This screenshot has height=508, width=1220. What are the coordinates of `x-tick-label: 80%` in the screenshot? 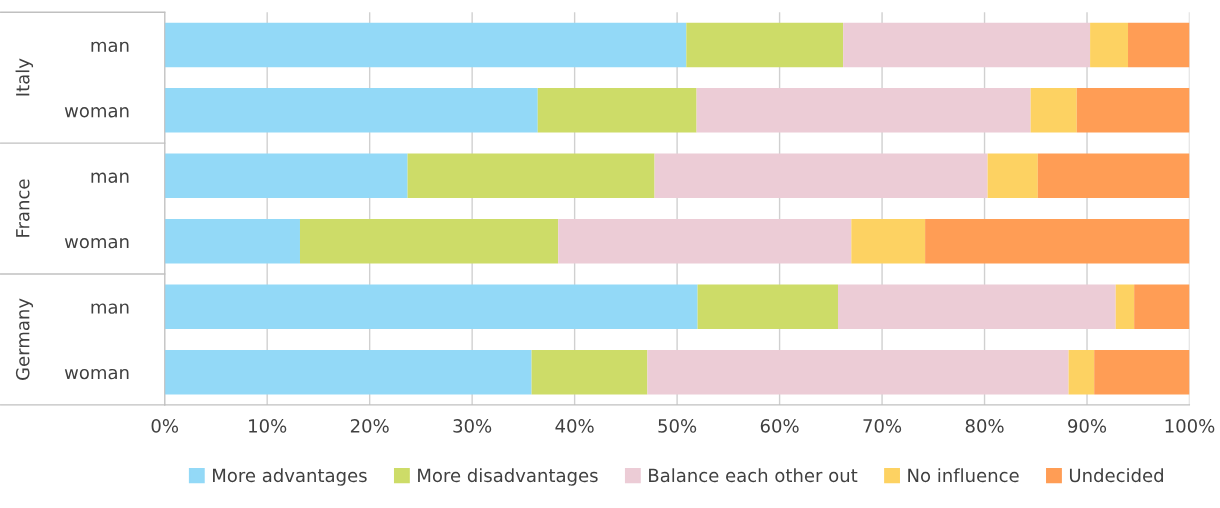 It's located at (984, 426).